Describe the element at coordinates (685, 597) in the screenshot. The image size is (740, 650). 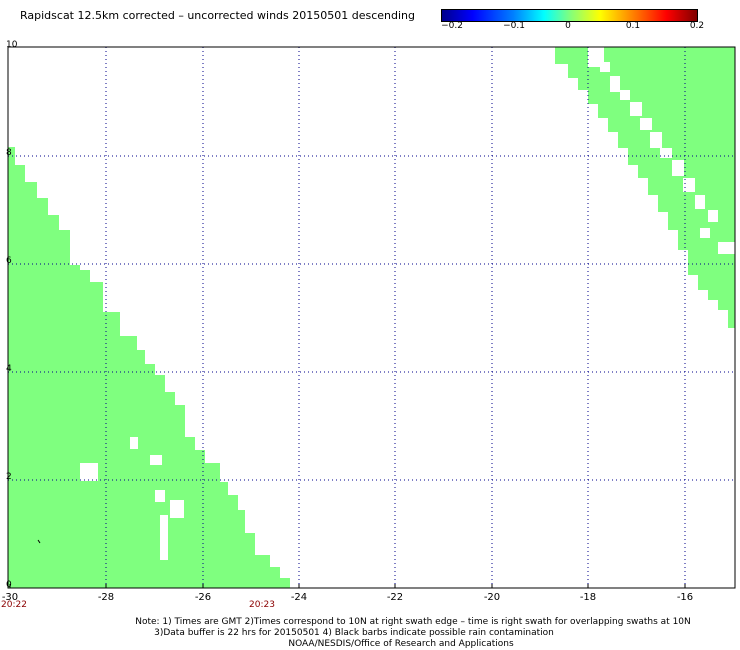
I see `x-tick-label: -16` at that location.